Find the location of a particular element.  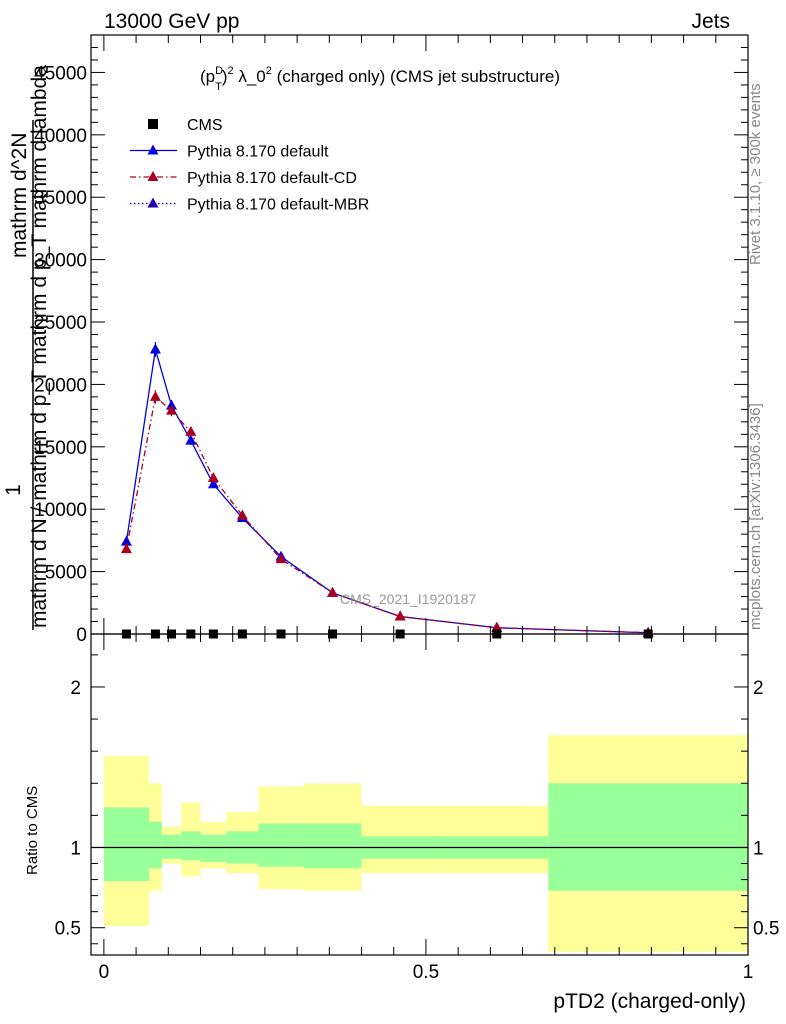

y-axis-label-ratio: Ratio to CMS is located at coordinates (32, 830).